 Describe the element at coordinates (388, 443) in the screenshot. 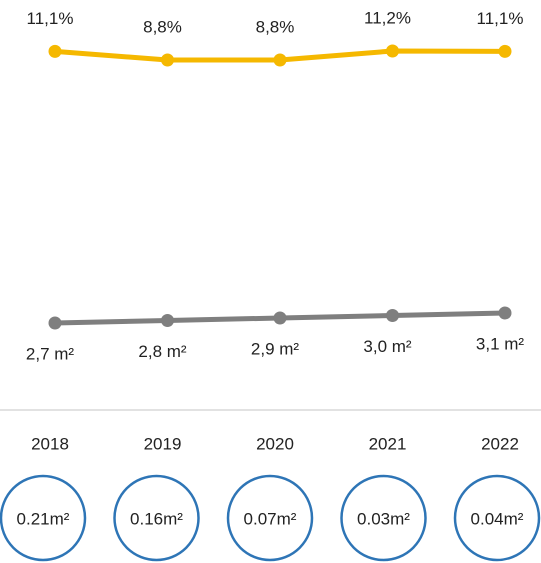

I see `x-tick-label: 2021` at that location.